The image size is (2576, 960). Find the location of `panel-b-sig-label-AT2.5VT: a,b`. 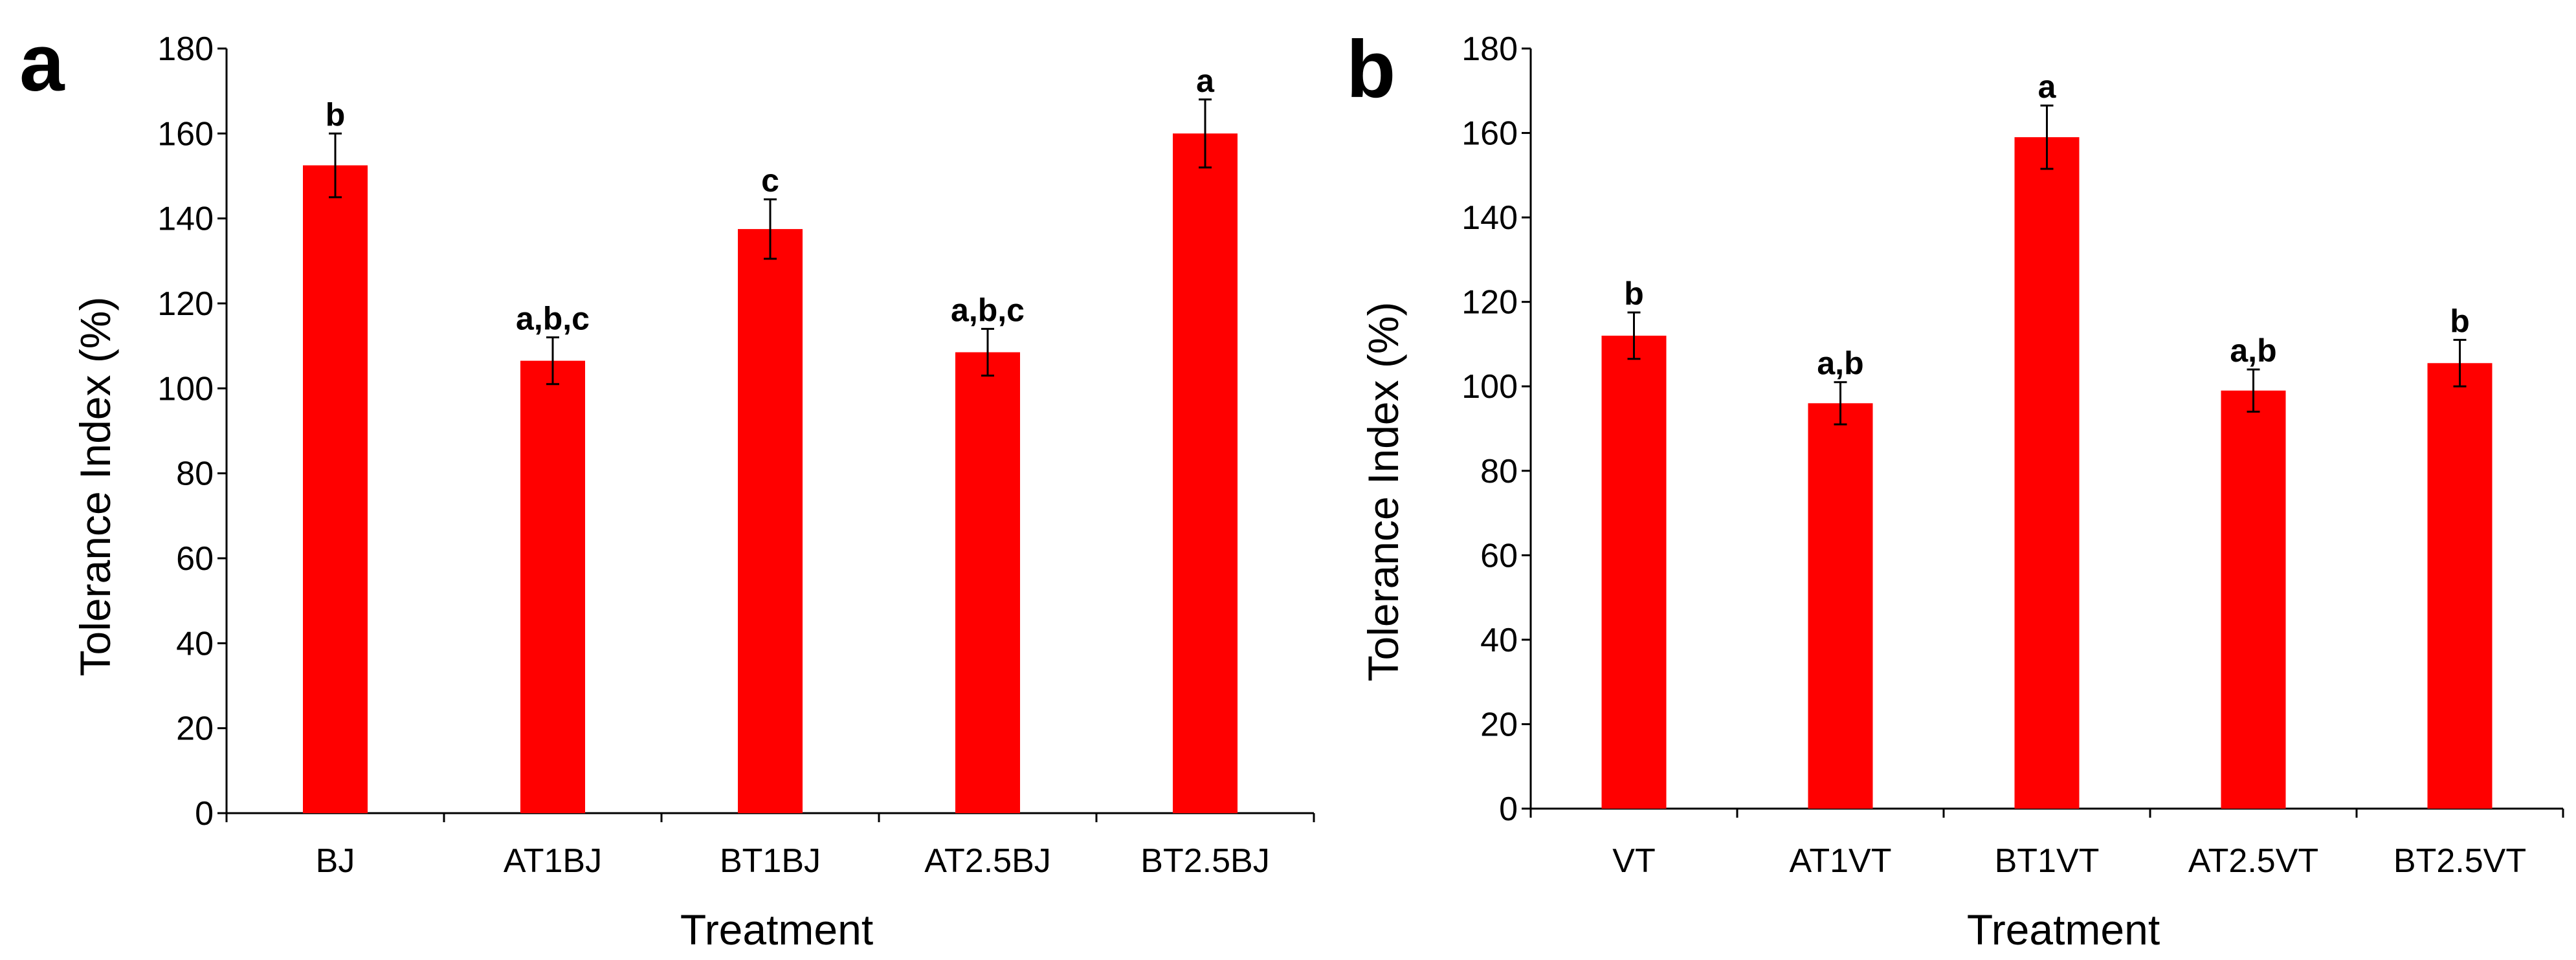

panel-b-sig-label-AT2.5VT: a,b is located at coordinates (2253, 351).